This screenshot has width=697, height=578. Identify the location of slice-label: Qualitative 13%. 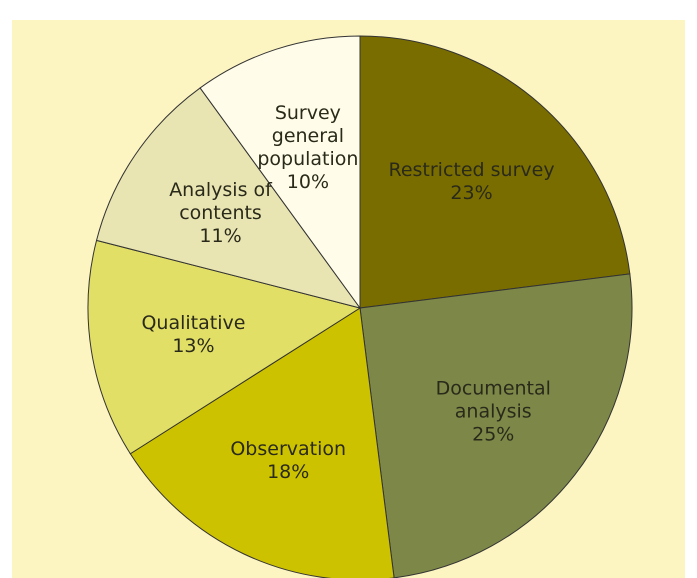
(193, 333).